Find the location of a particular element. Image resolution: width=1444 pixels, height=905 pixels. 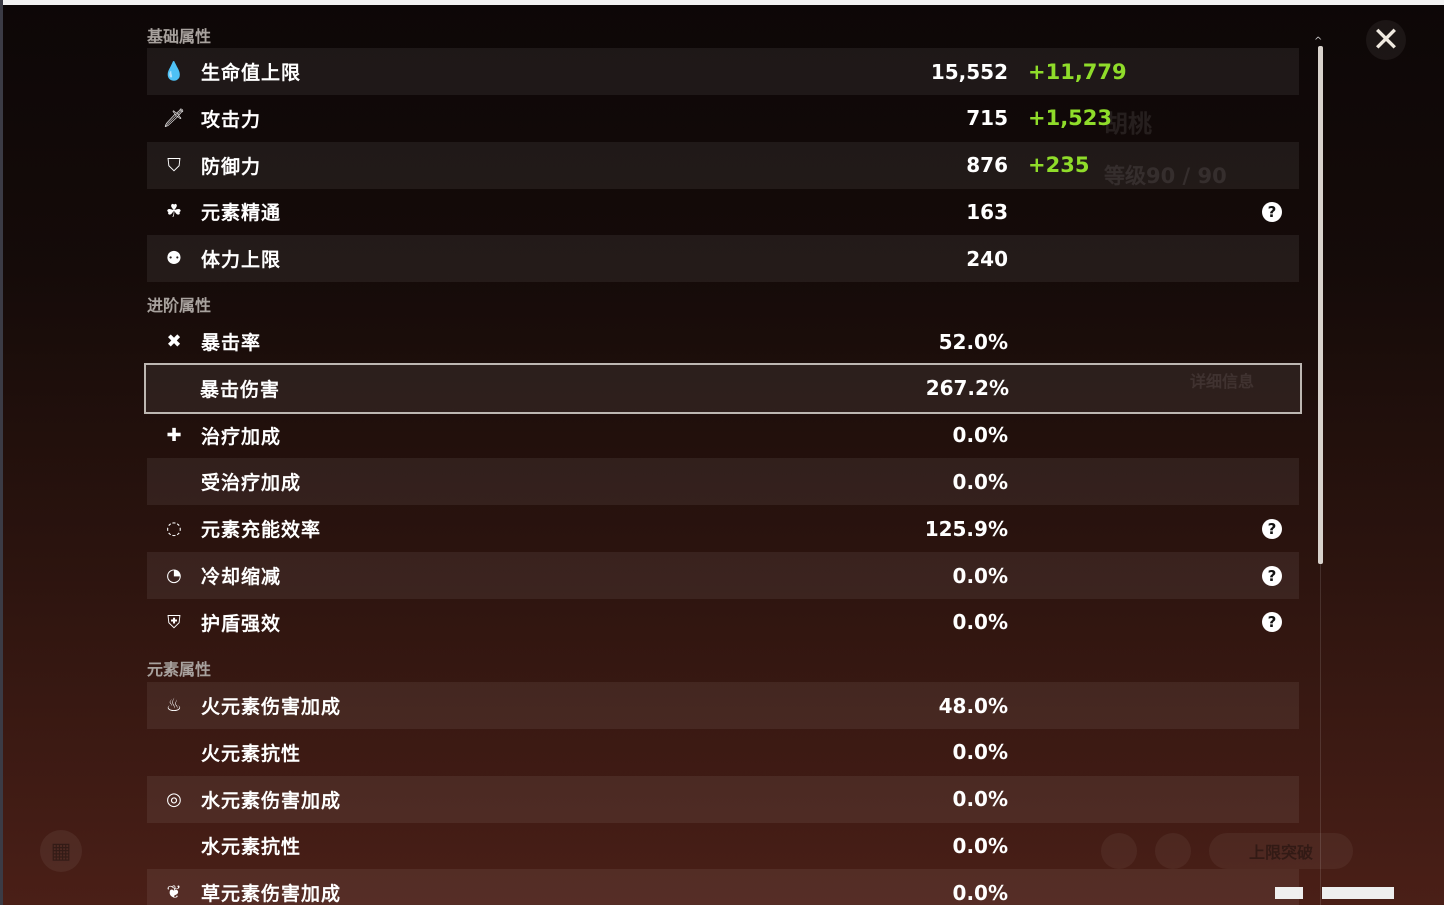

attribute-bonus: +11,779 is located at coordinates (1077, 71).